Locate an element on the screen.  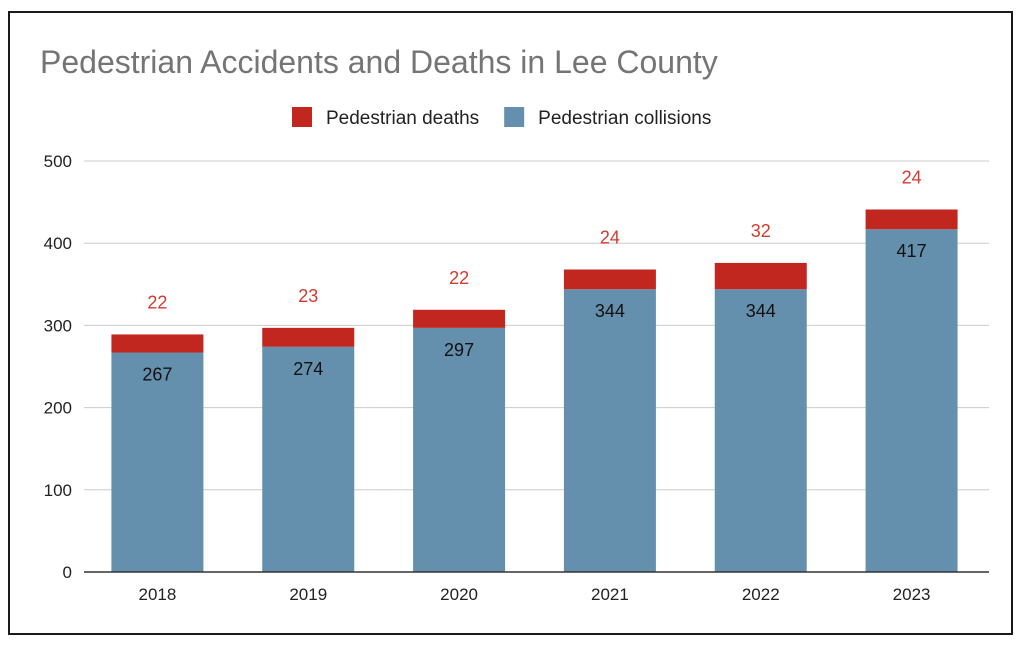
data-label-collisions: 267 is located at coordinates (157, 375).